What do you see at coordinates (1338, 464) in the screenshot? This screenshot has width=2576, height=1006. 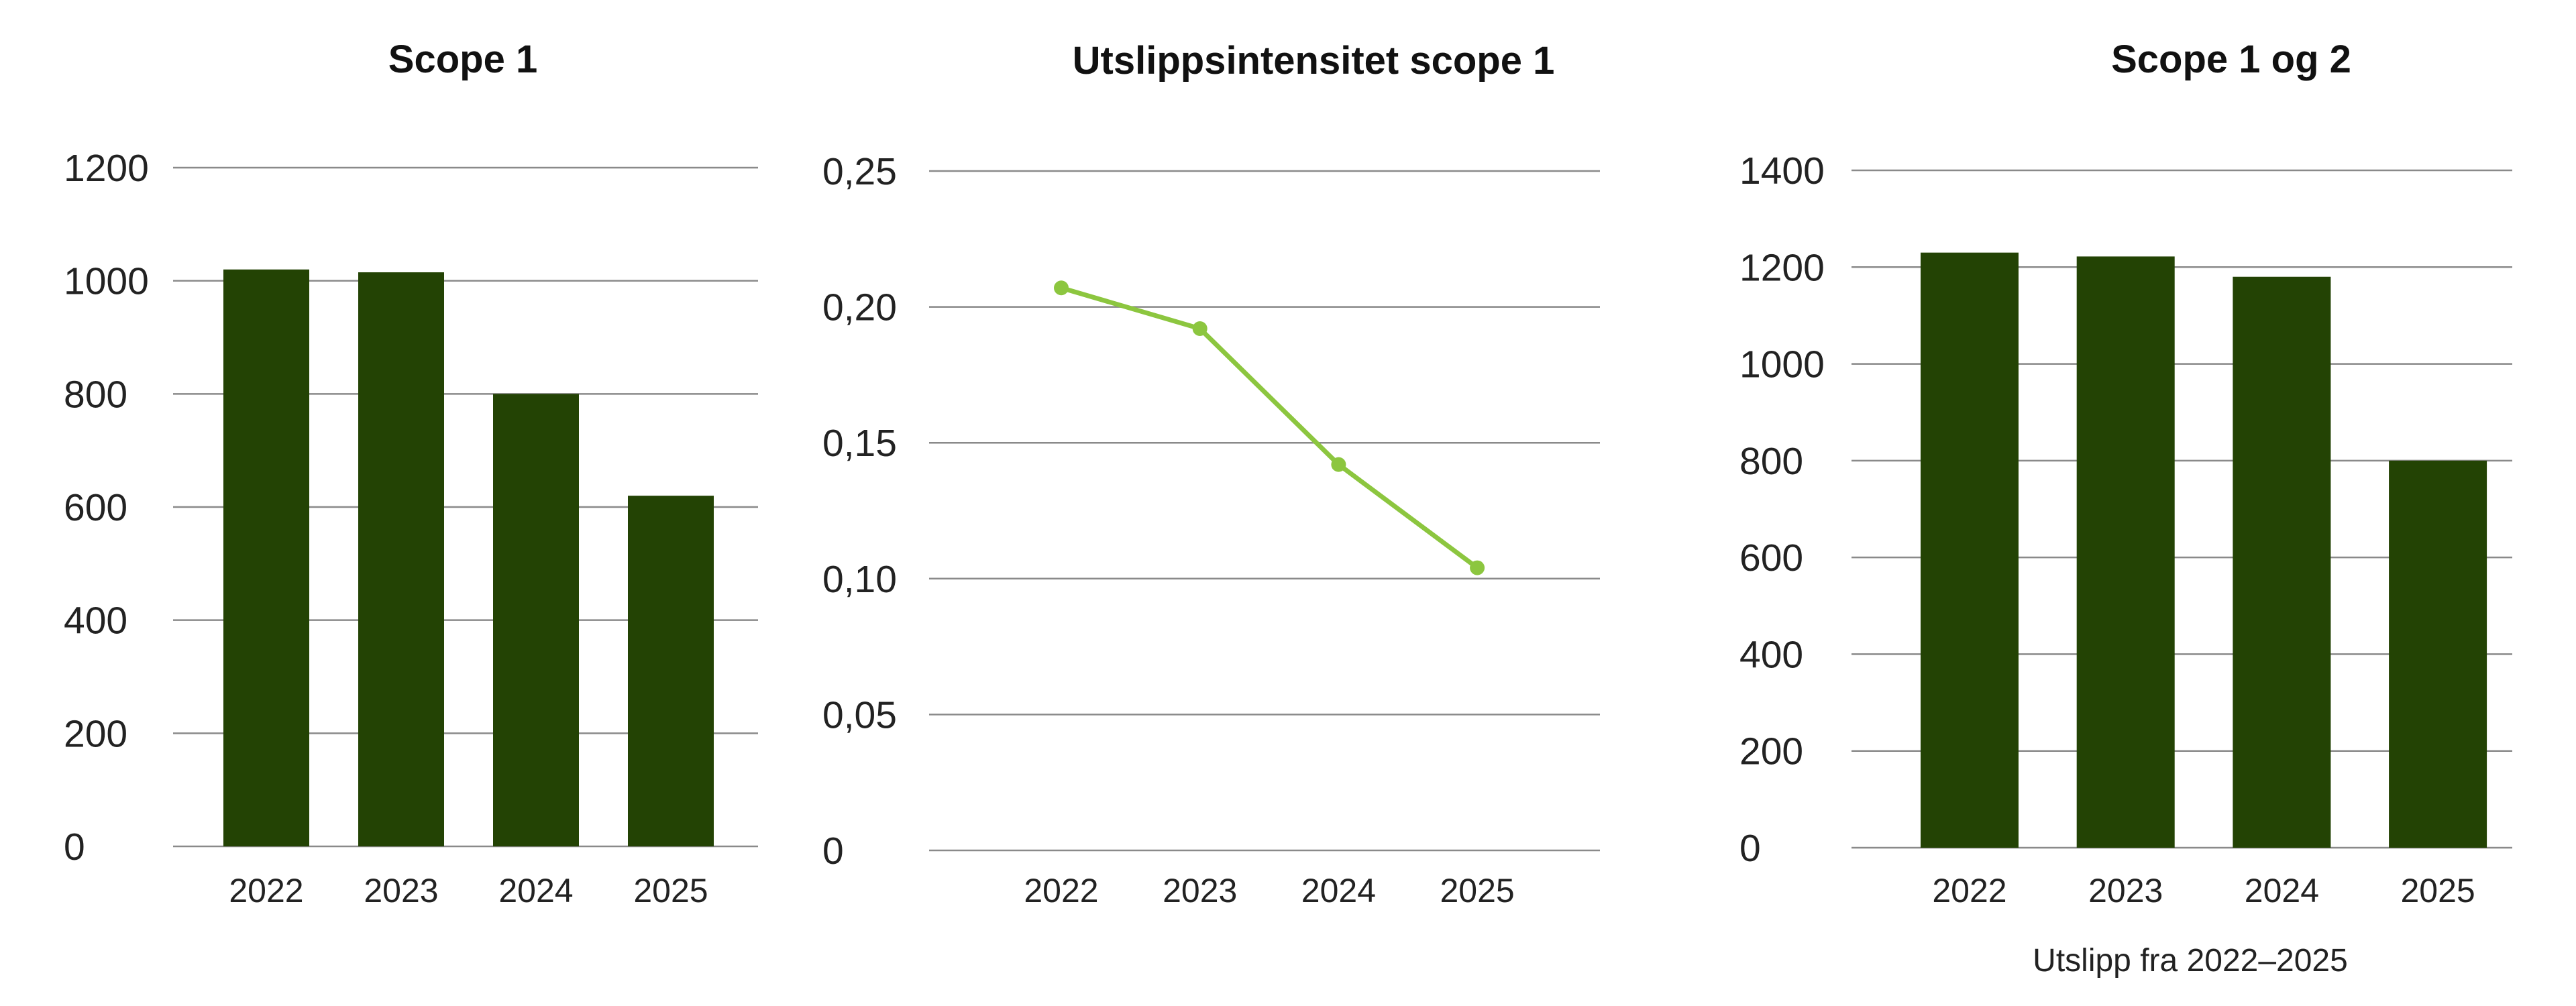 I see `point-2024` at bounding box center [1338, 464].